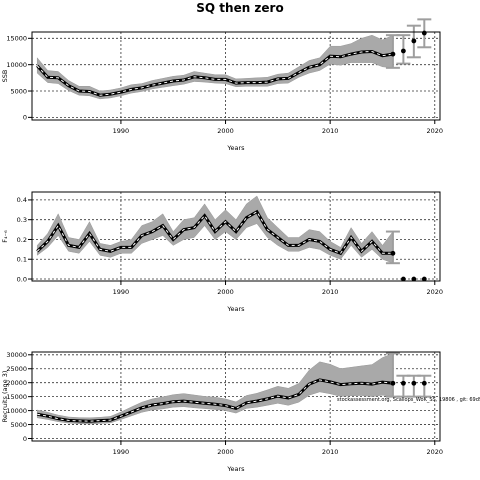  Describe the element at coordinates (16, 355) in the screenshot. I see `y-tick-label: 30000` at that location.